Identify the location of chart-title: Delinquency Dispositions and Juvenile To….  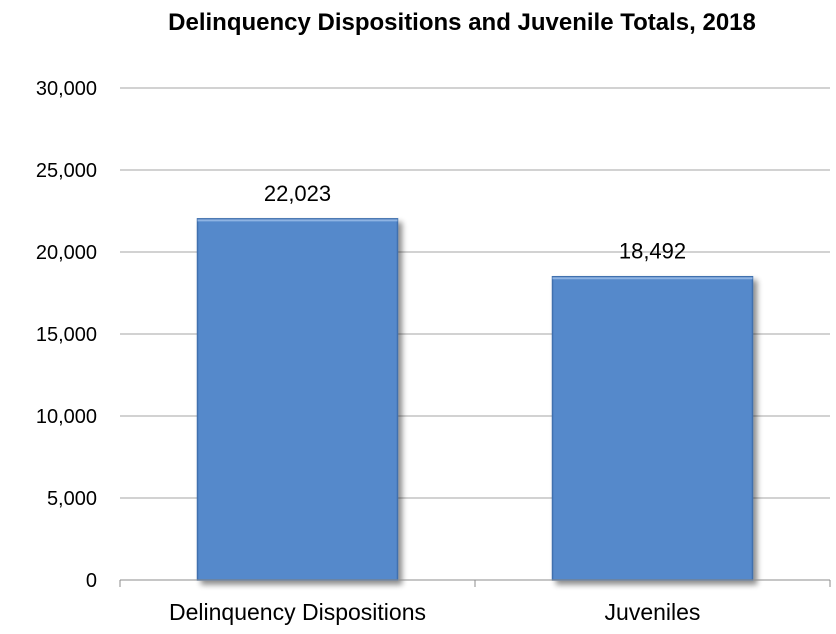
(462, 22).